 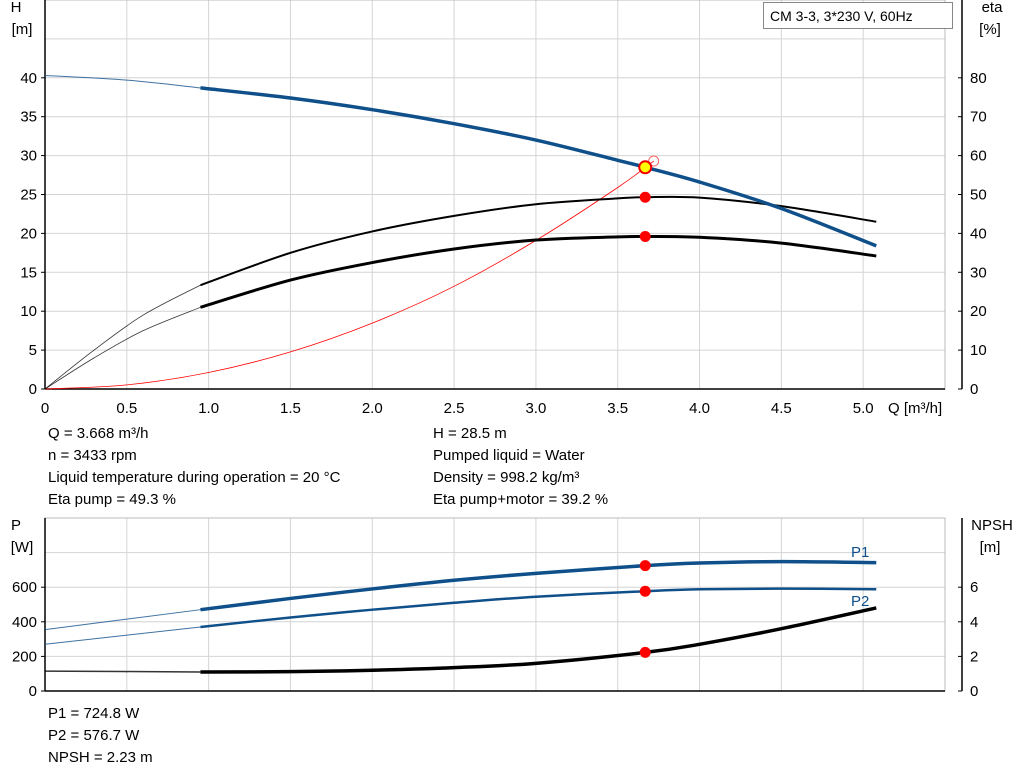 What do you see at coordinates (122, 81) in the screenshot?
I see `series-H-extrapolated` at bounding box center [122, 81].